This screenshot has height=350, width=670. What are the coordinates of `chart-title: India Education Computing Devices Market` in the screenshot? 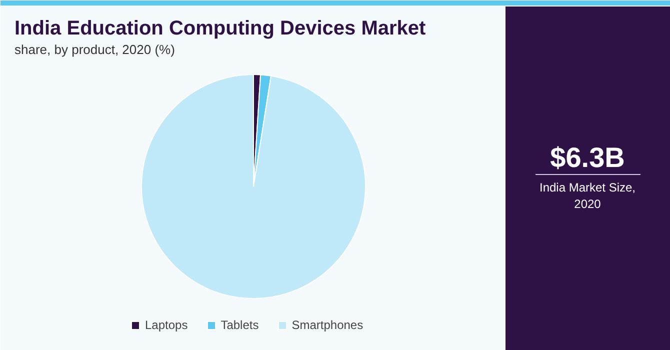 It's located at (220, 29).